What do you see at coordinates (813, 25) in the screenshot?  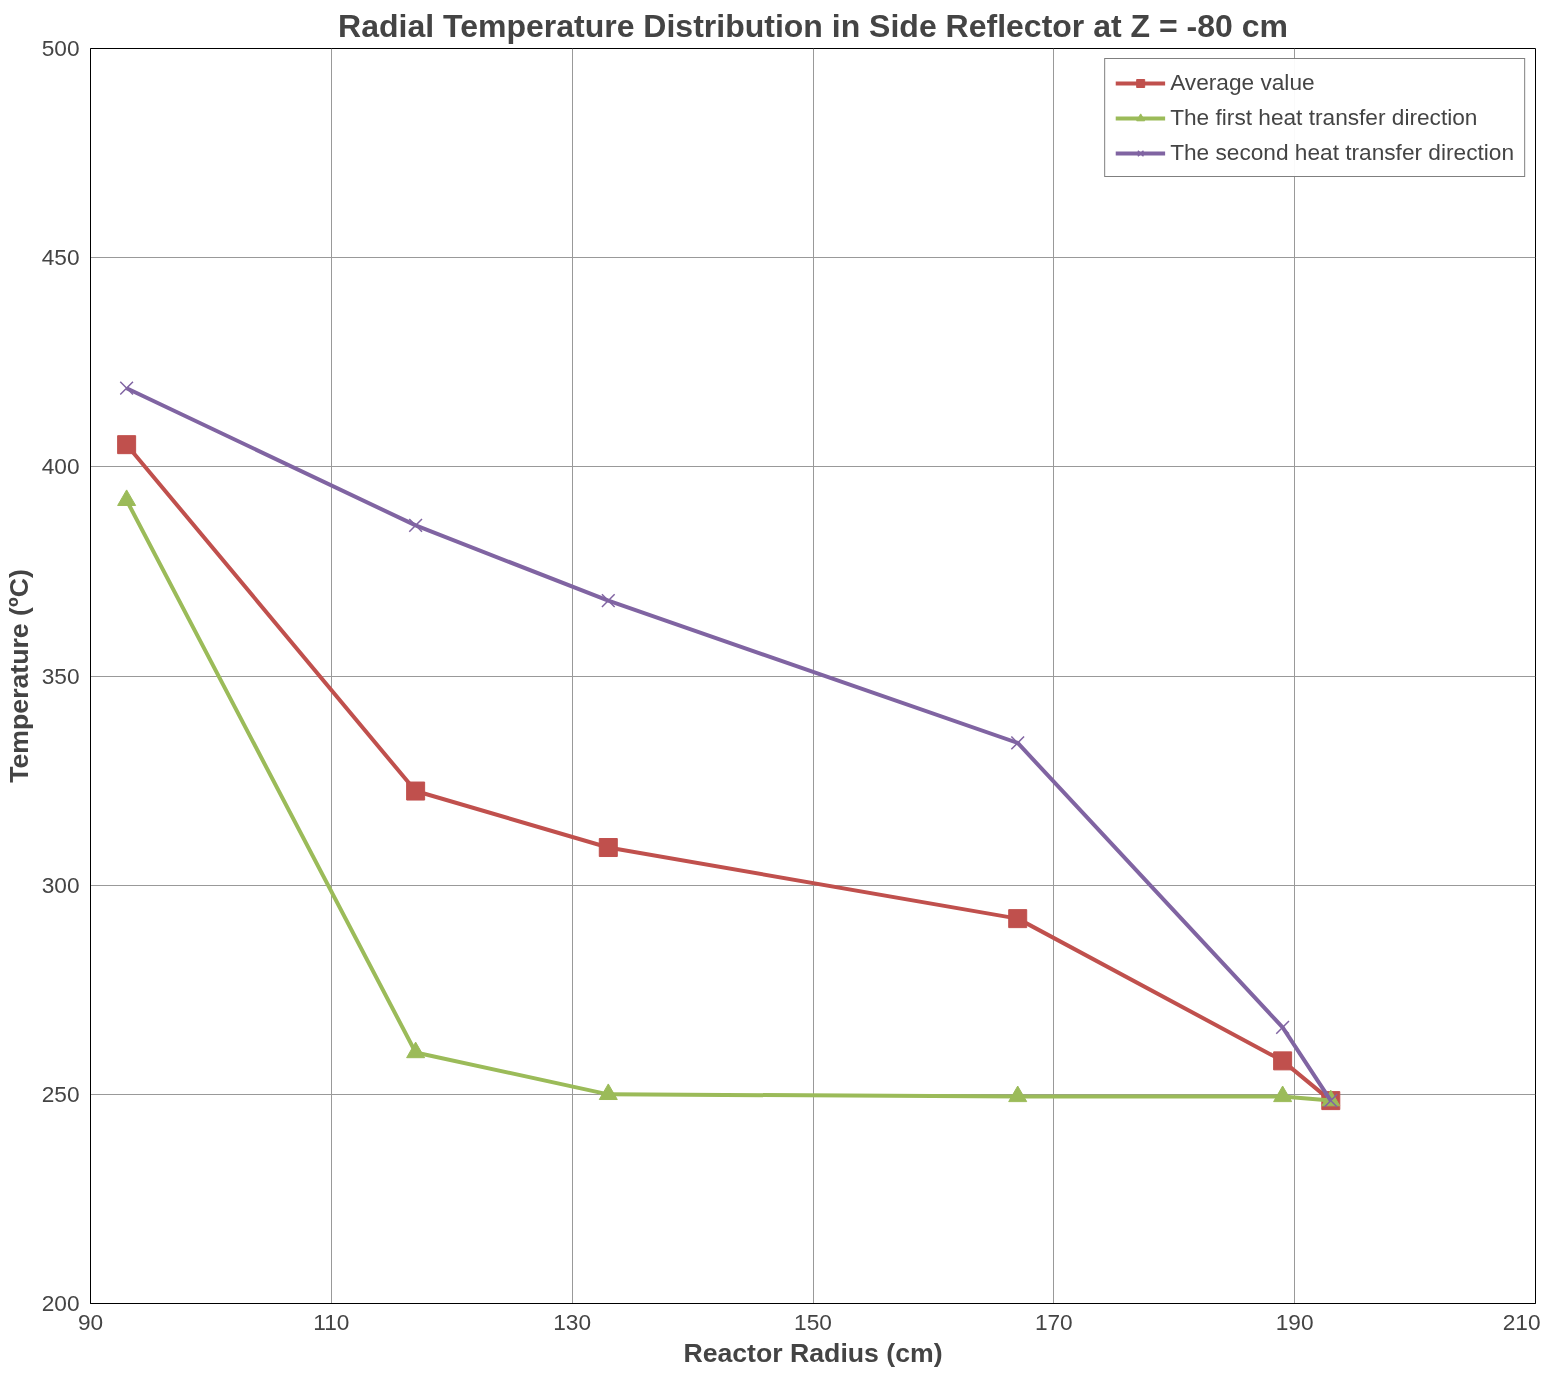 I see `chart-title: Radial Temperature Distribution in Side Reflector at Z = -80 cm` at bounding box center [813, 25].